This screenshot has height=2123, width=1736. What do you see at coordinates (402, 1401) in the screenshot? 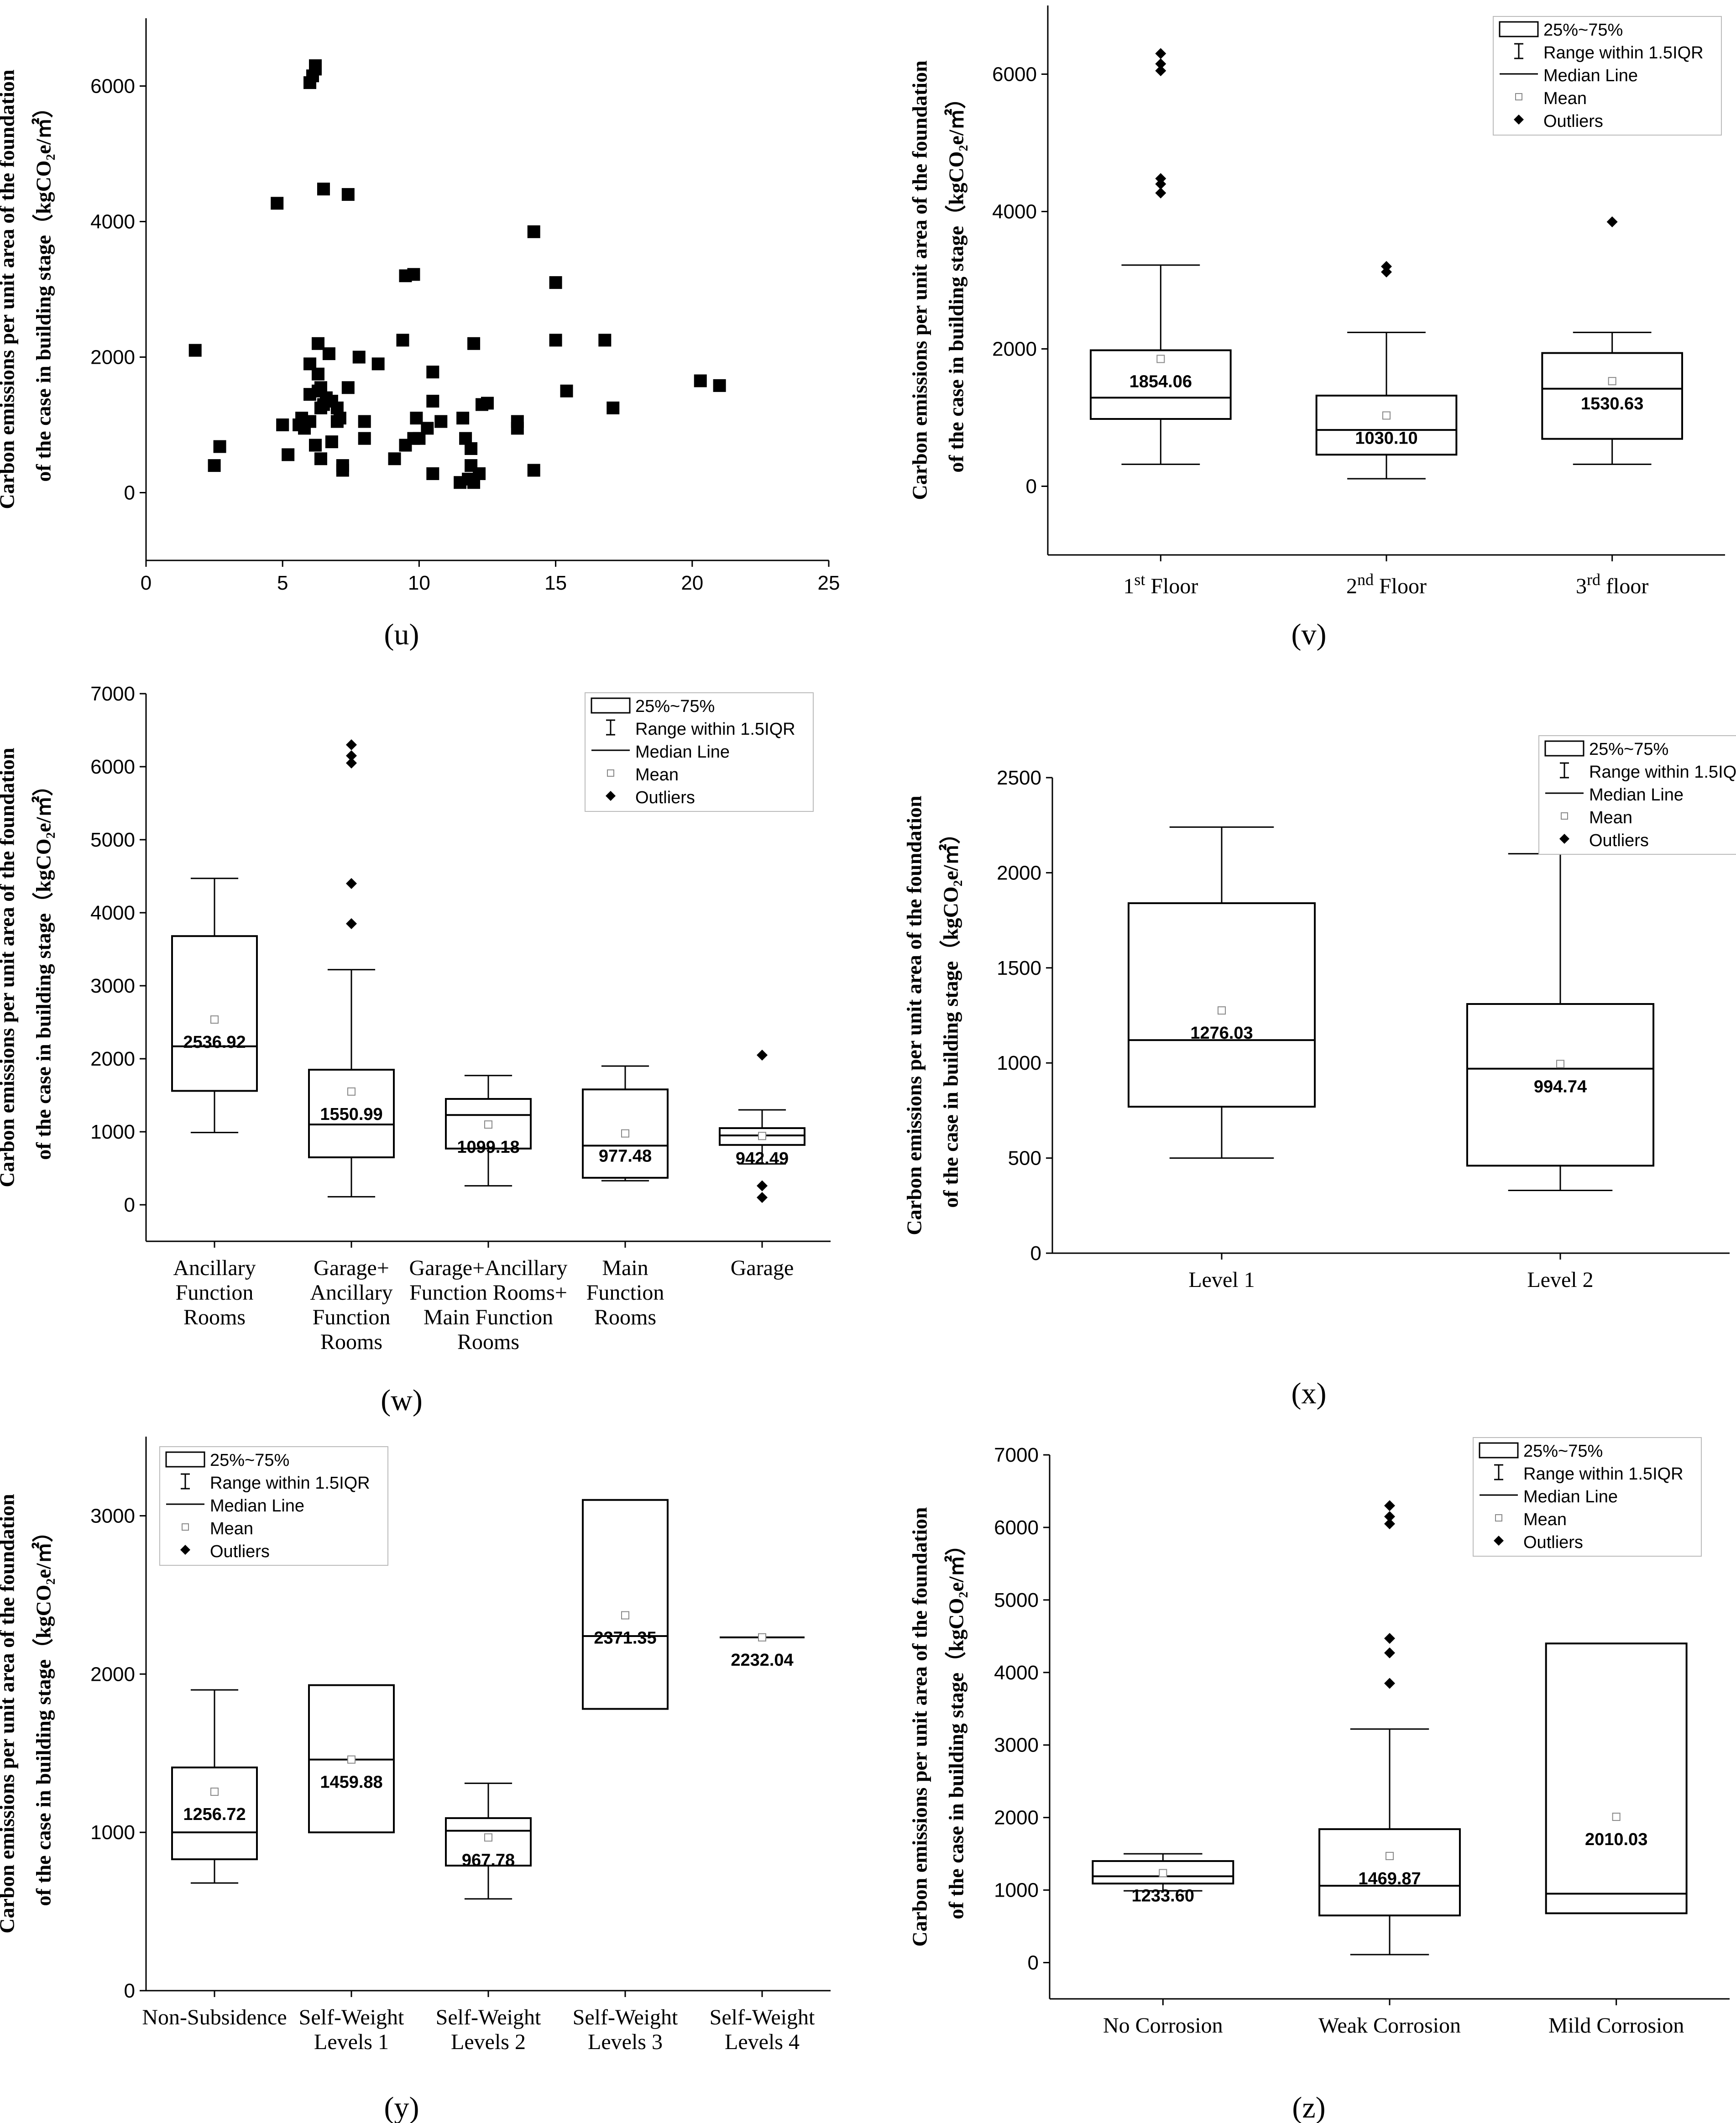
I see `panel-label: (w)` at bounding box center [402, 1401].